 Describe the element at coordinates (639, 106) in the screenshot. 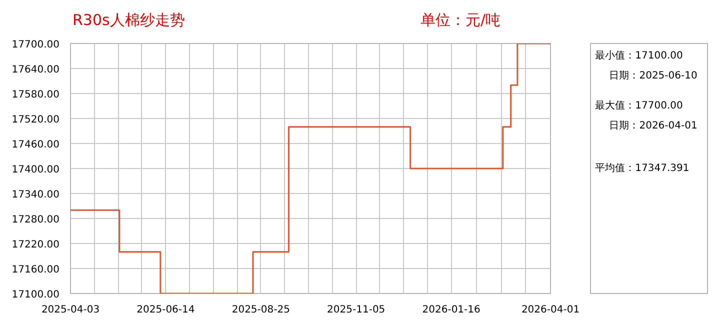

I see `text: 最大值：17700.00` at that location.